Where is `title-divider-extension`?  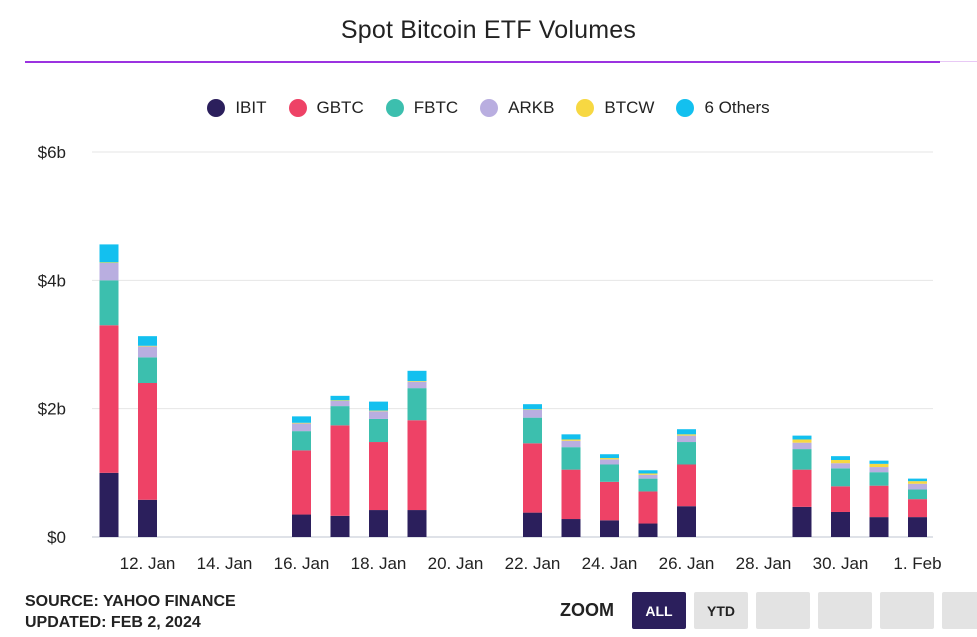 title-divider-extension is located at coordinates (958, 61).